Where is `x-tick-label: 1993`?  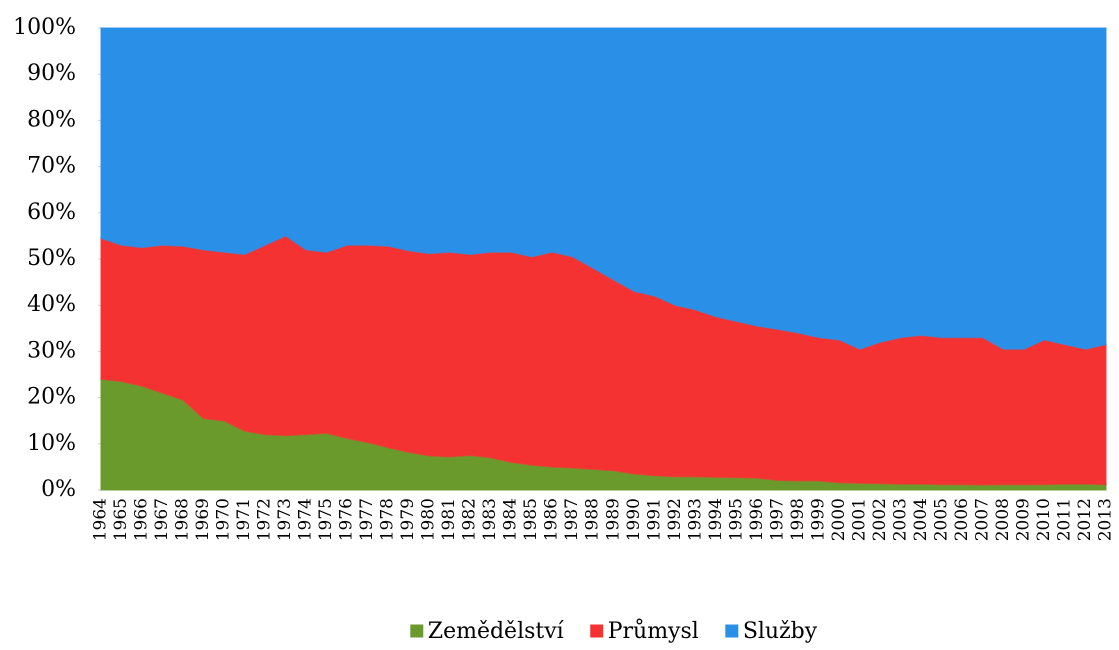 x-tick-label: 1993 is located at coordinates (695, 519).